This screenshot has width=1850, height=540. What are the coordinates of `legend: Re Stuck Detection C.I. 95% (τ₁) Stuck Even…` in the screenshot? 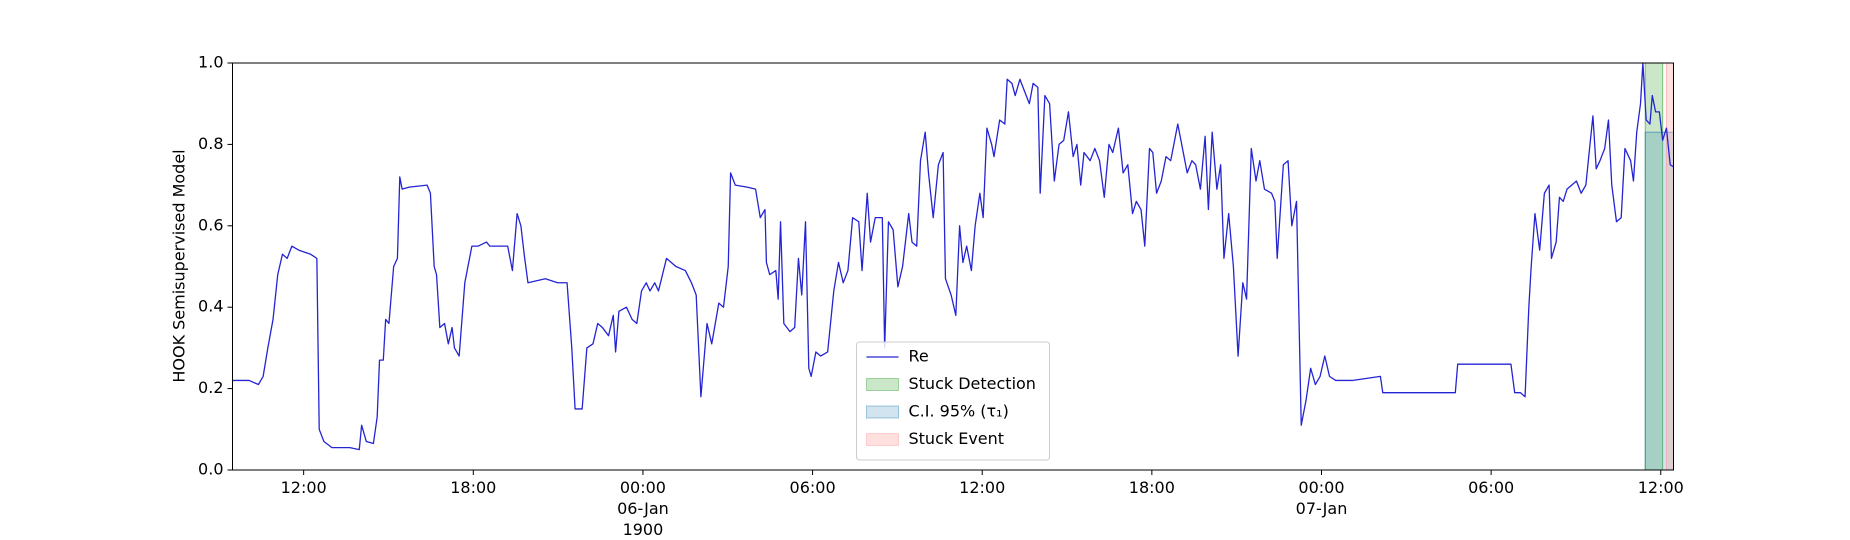 It's located at (953, 401).